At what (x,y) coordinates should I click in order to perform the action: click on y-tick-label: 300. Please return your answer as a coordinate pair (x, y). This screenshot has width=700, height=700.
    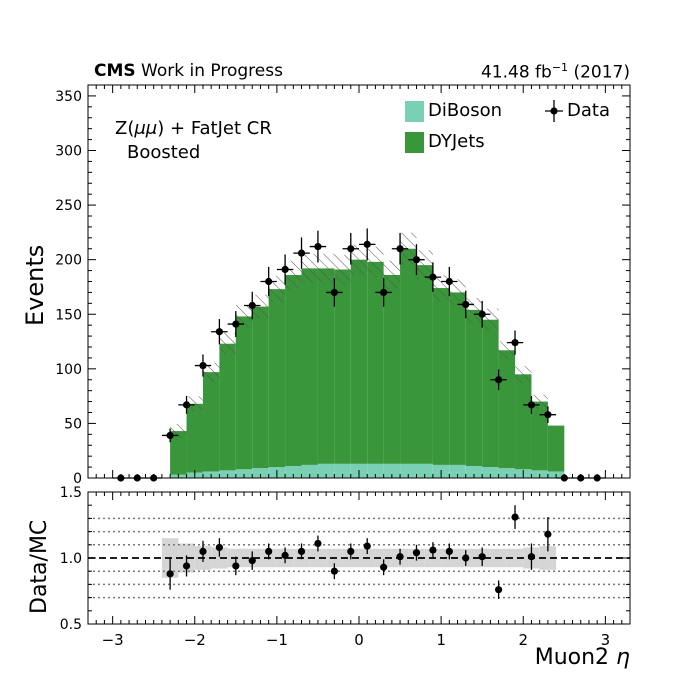
    Looking at the image, I should click on (68, 152).